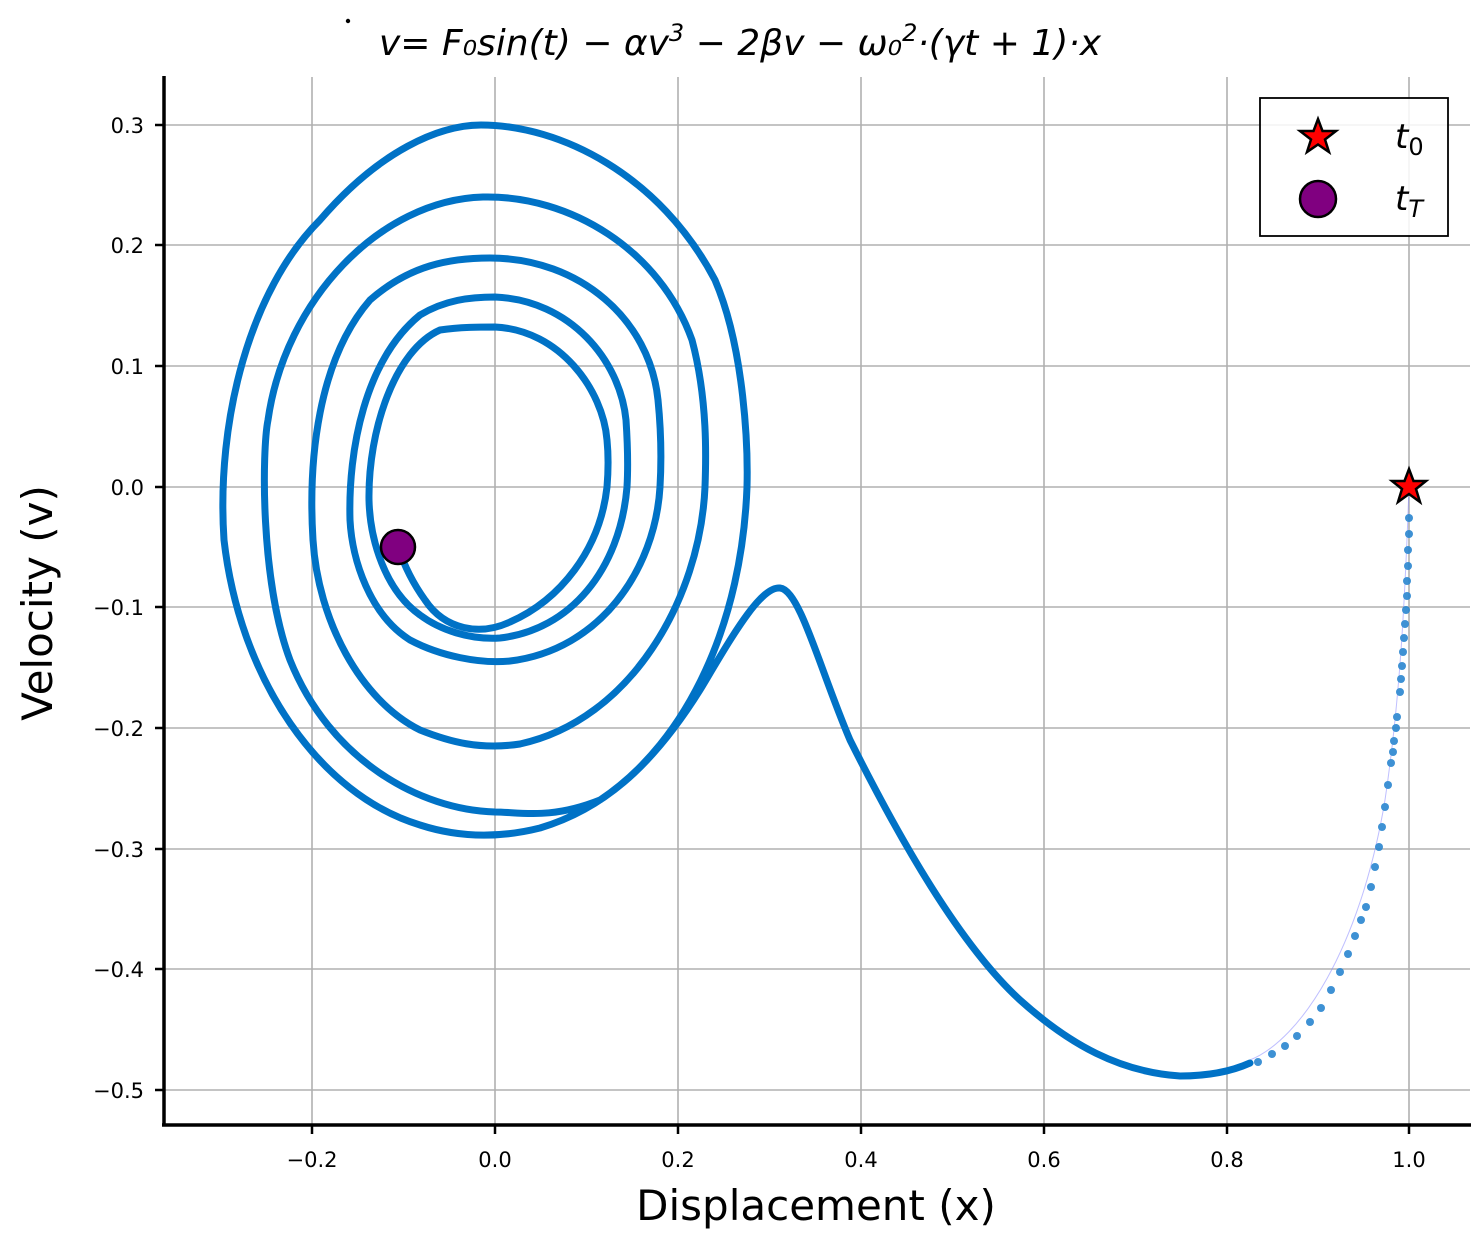 The height and width of the screenshot is (1246, 1483). I want to click on legend: t0 tT, so click(1354, 167).